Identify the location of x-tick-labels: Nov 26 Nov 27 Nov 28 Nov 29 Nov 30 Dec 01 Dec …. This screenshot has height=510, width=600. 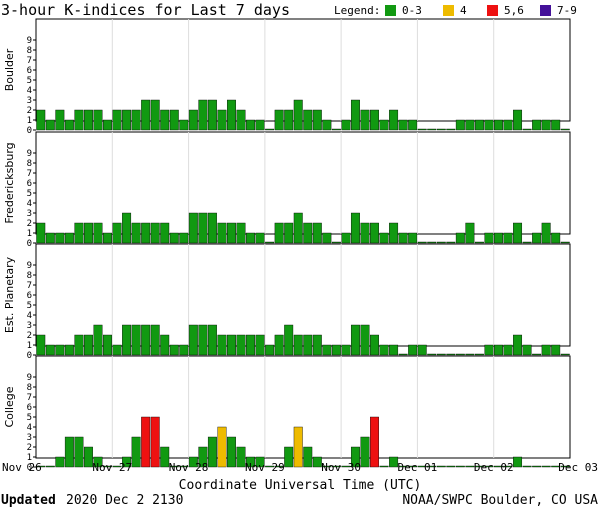
(300, 467).